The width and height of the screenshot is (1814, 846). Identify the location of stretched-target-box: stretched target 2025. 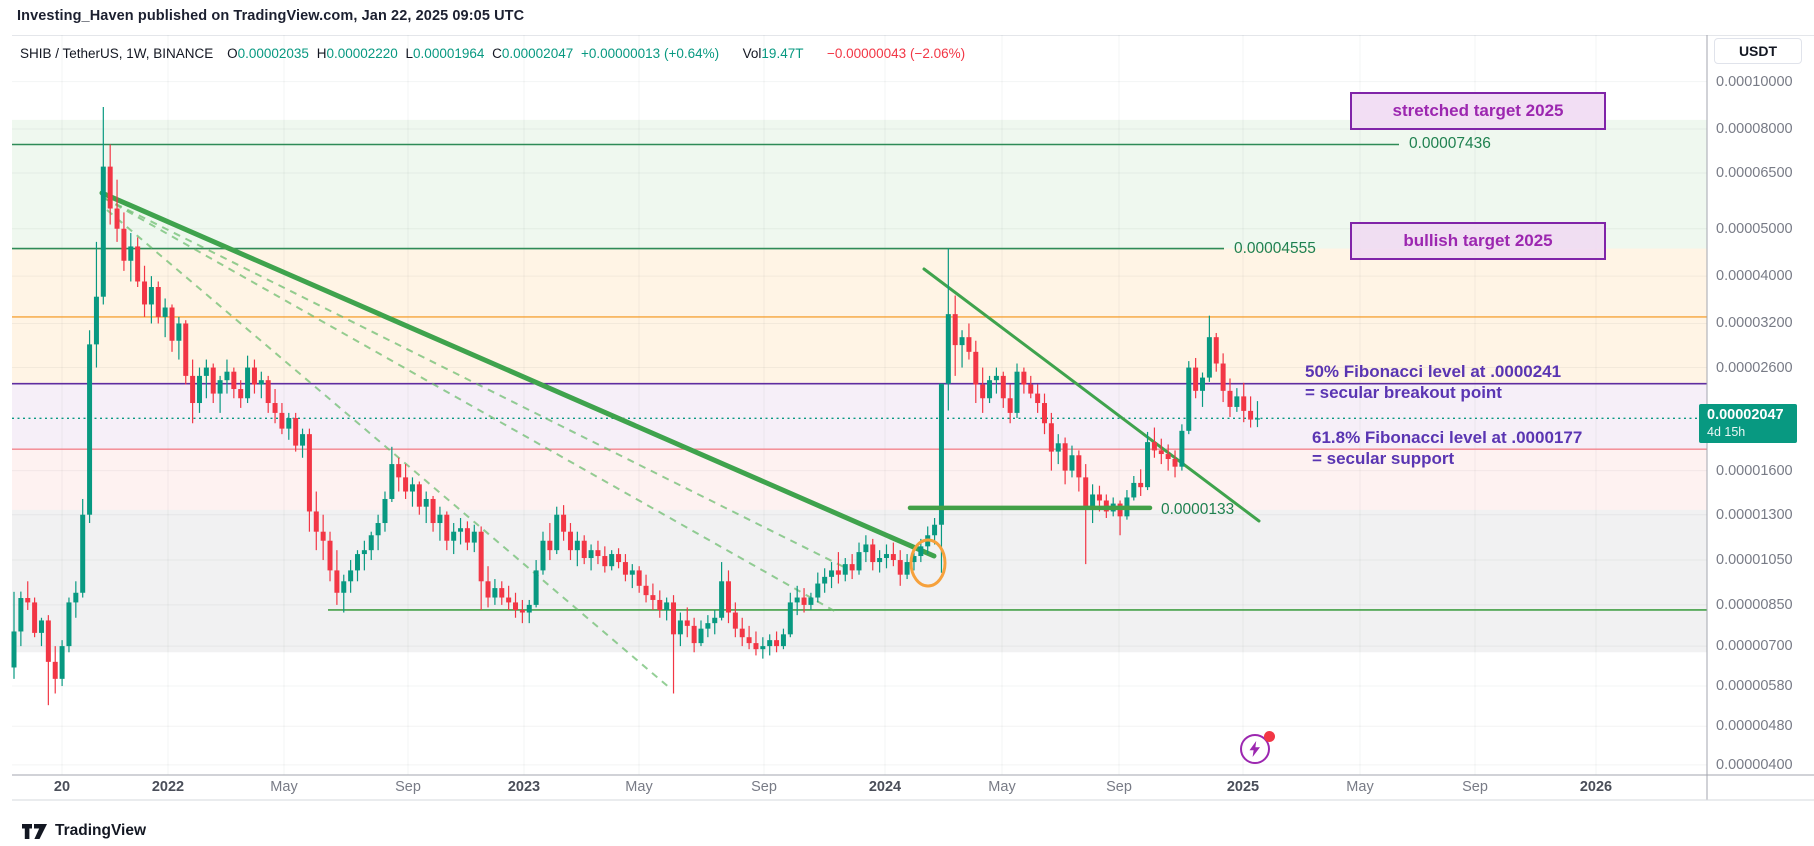
(1478, 111).